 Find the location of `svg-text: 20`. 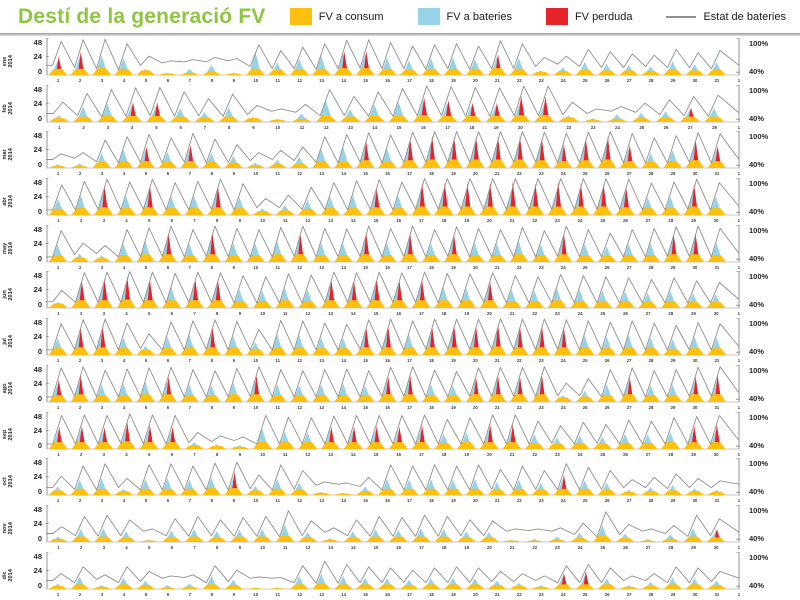

svg-text: 20 is located at coordinates (489, 313).